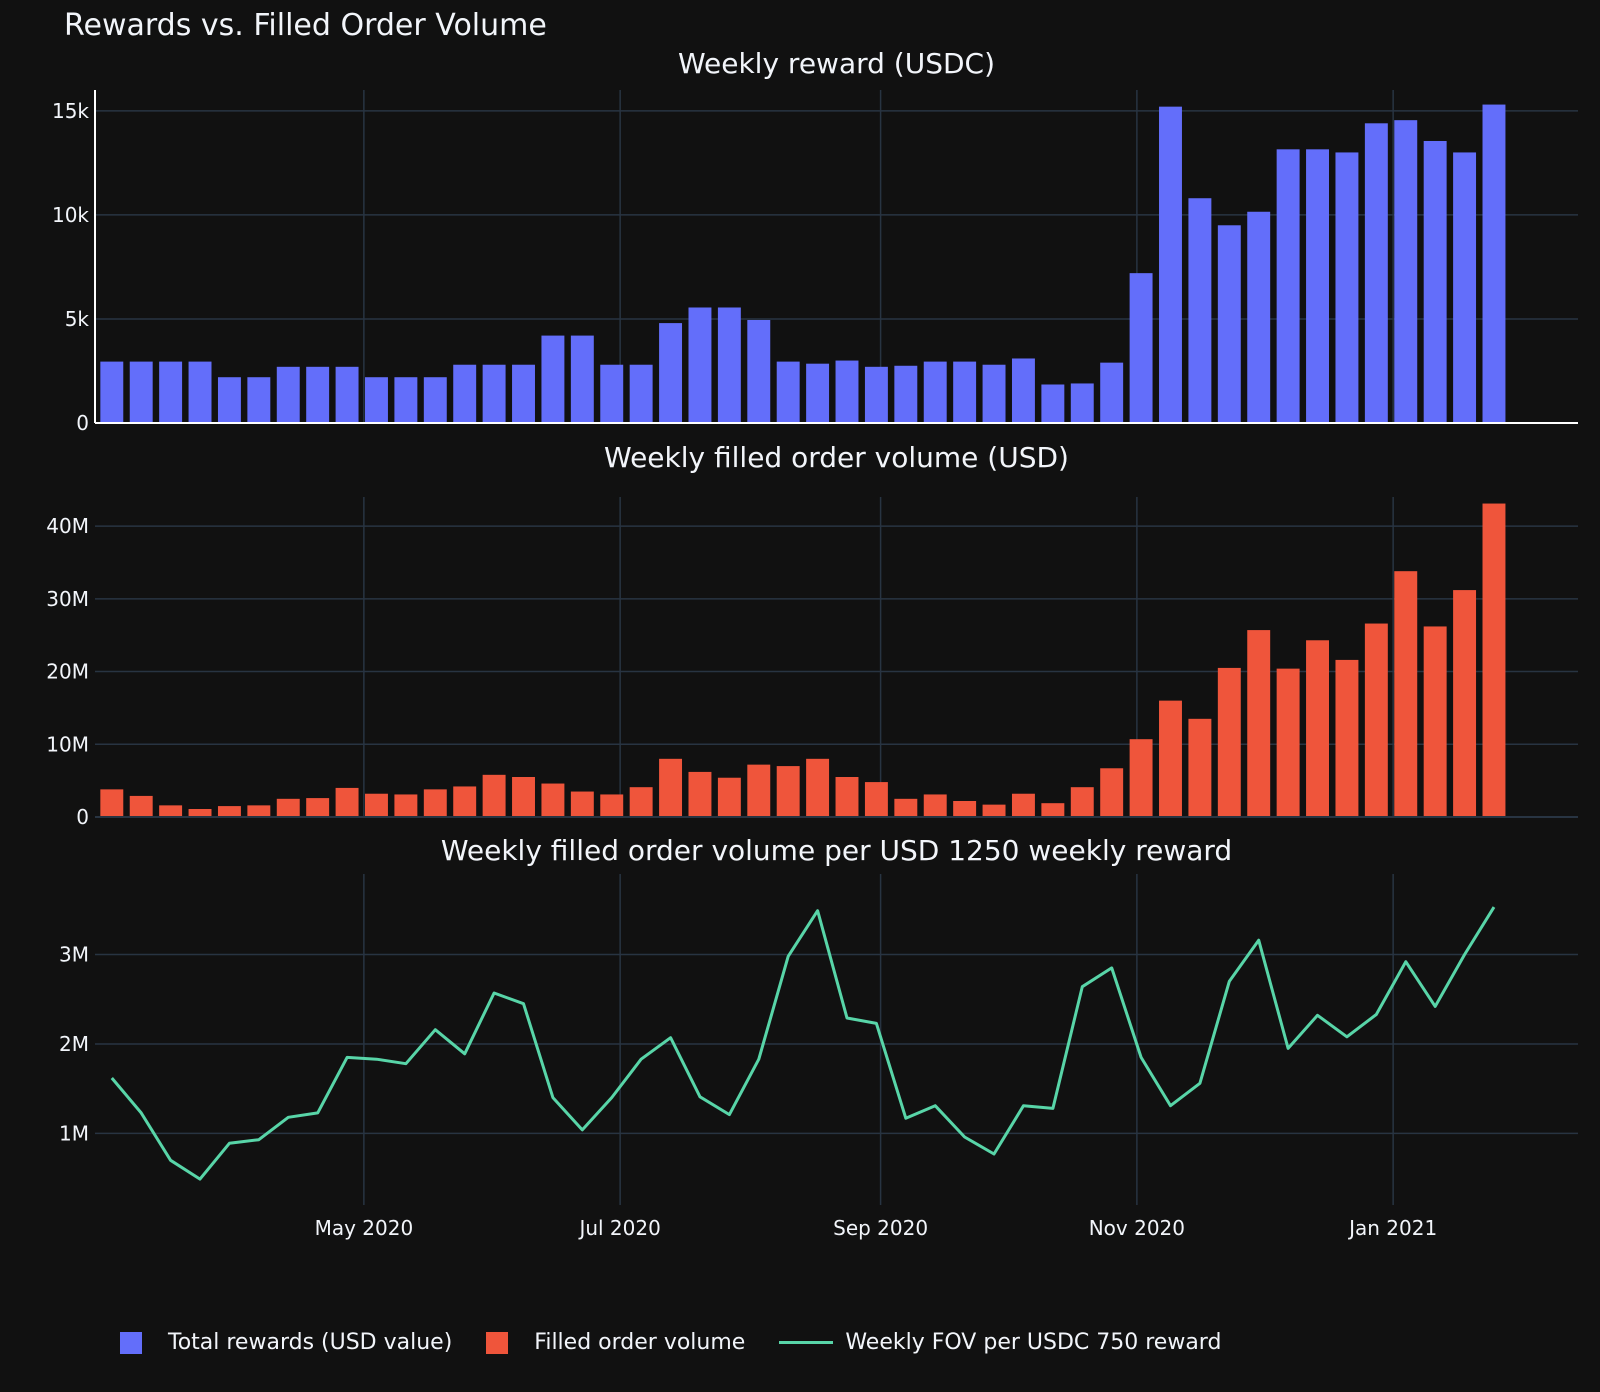 Image resolution: width=1600 pixels, height=1392 pixels. Describe the element at coordinates (67, 744) in the screenshot. I see `y-tick-label: 10M` at that location.